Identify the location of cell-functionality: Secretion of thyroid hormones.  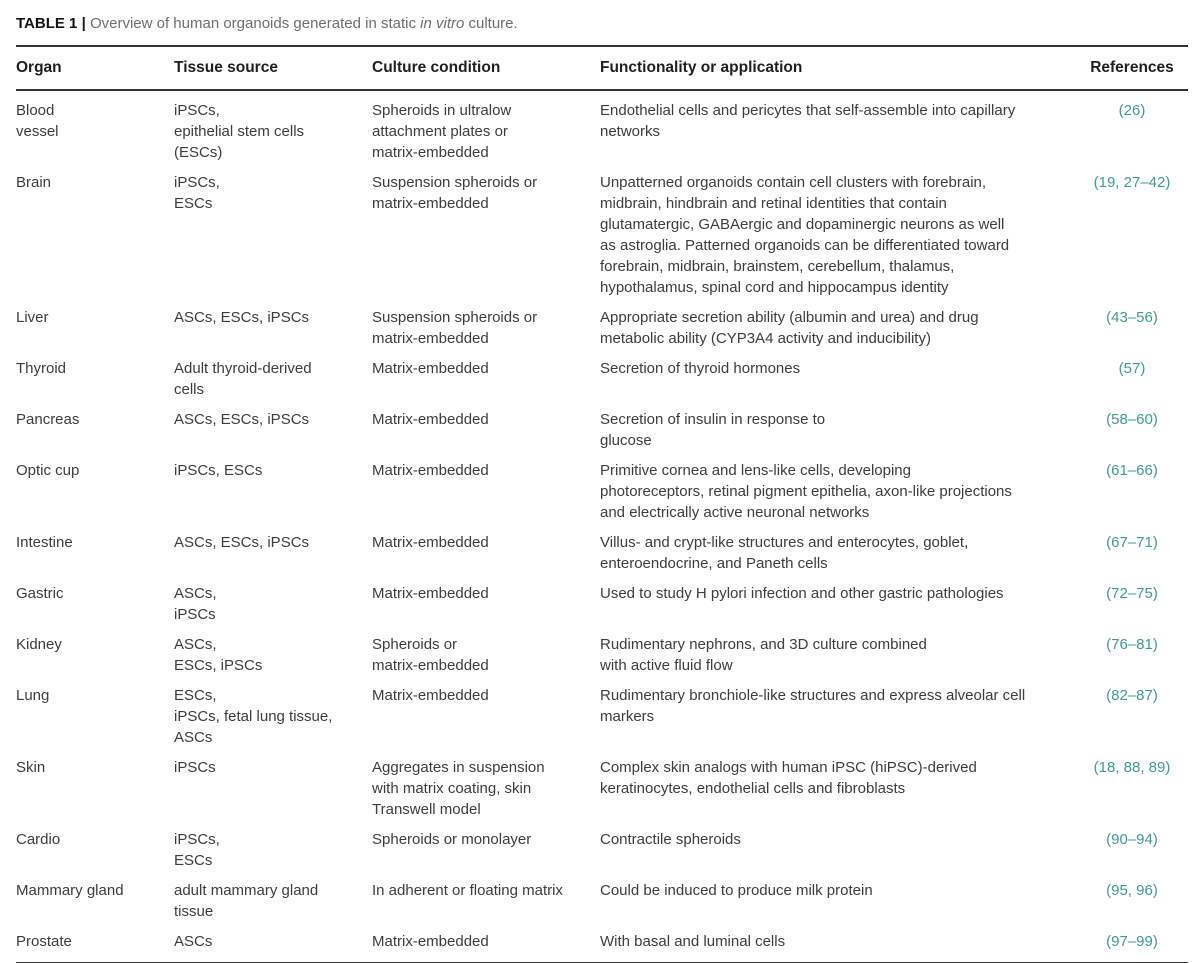
(700, 368).